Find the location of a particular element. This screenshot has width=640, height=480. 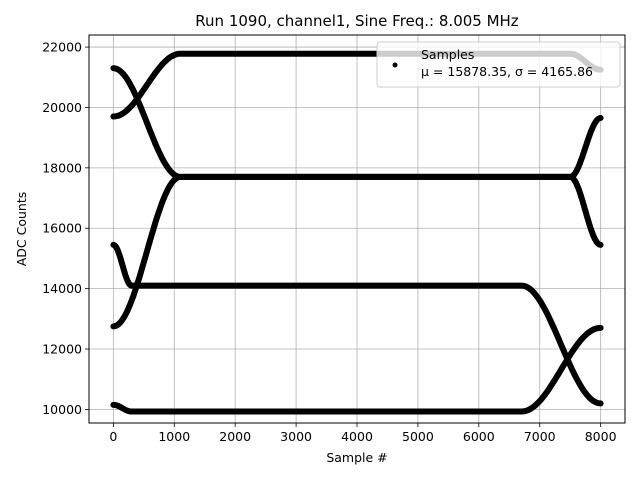

x-tick-label: 1000 is located at coordinates (174, 436).